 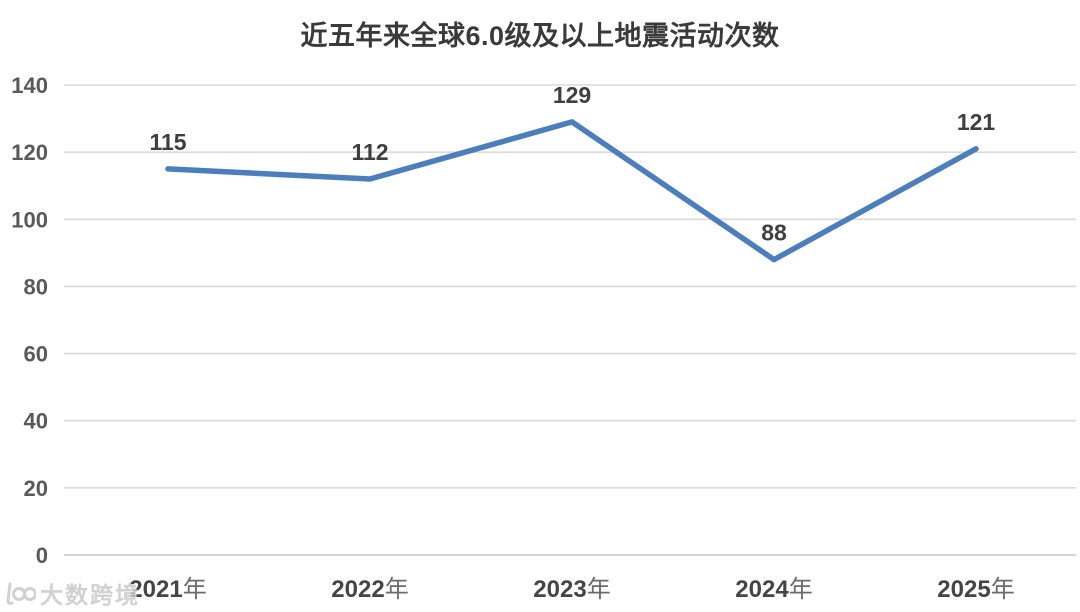 What do you see at coordinates (976, 122) in the screenshot?
I see `value-label: 121` at bounding box center [976, 122].